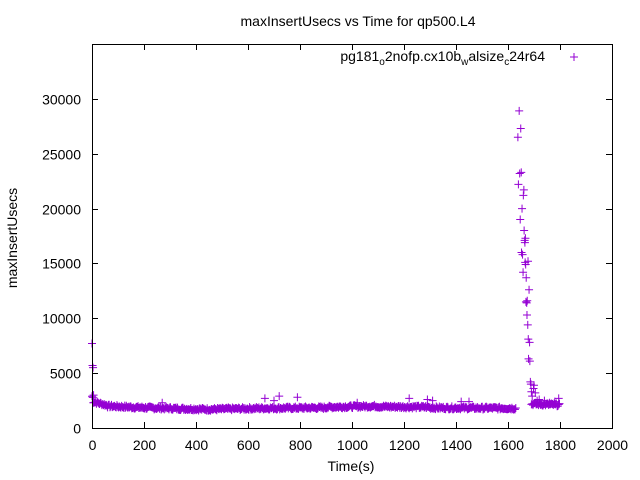  What do you see at coordinates (359, 56) in the screenshot?
I see `legend-label-part: pg181` at bounding box center [359, 56].